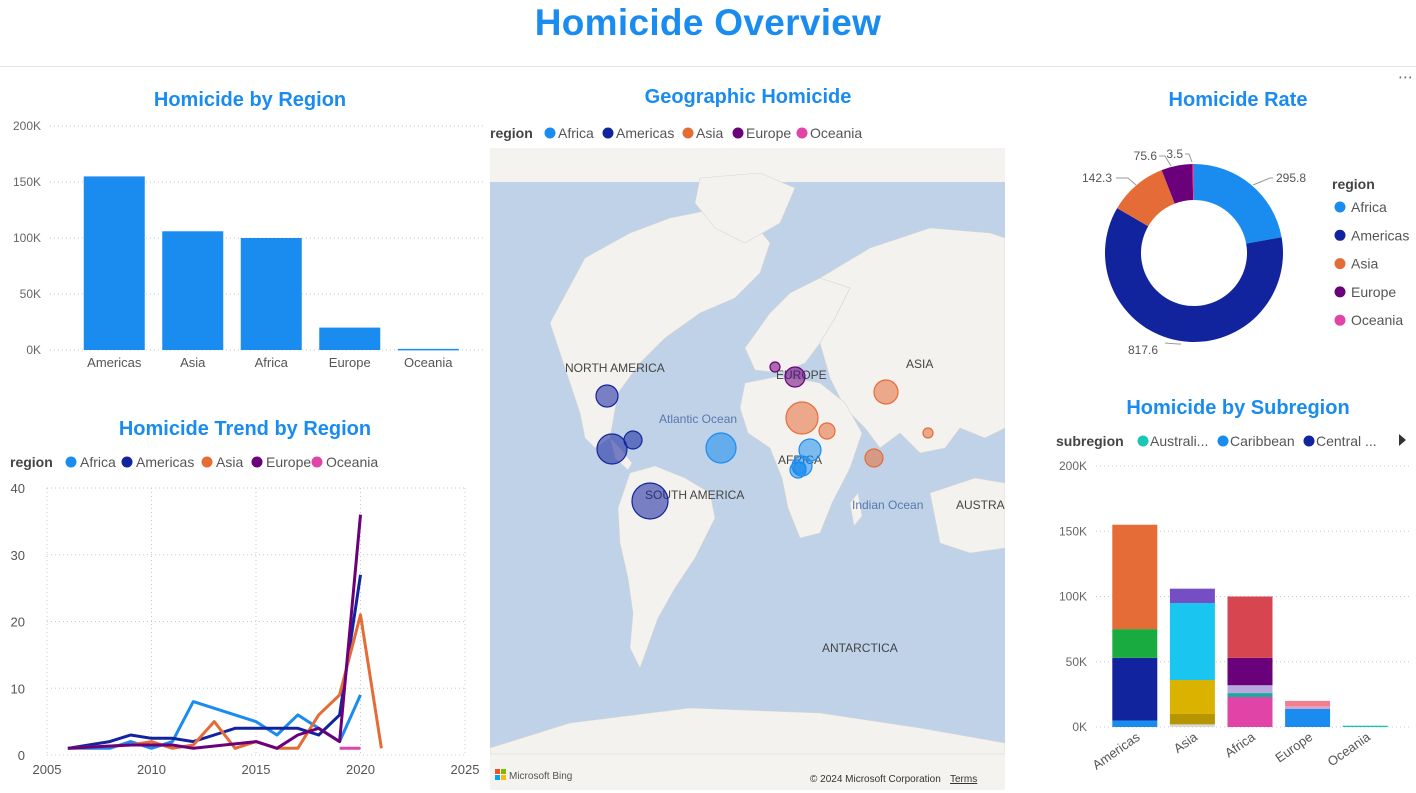  I want to click on x-tick-label: Europe, so click(350, 362).